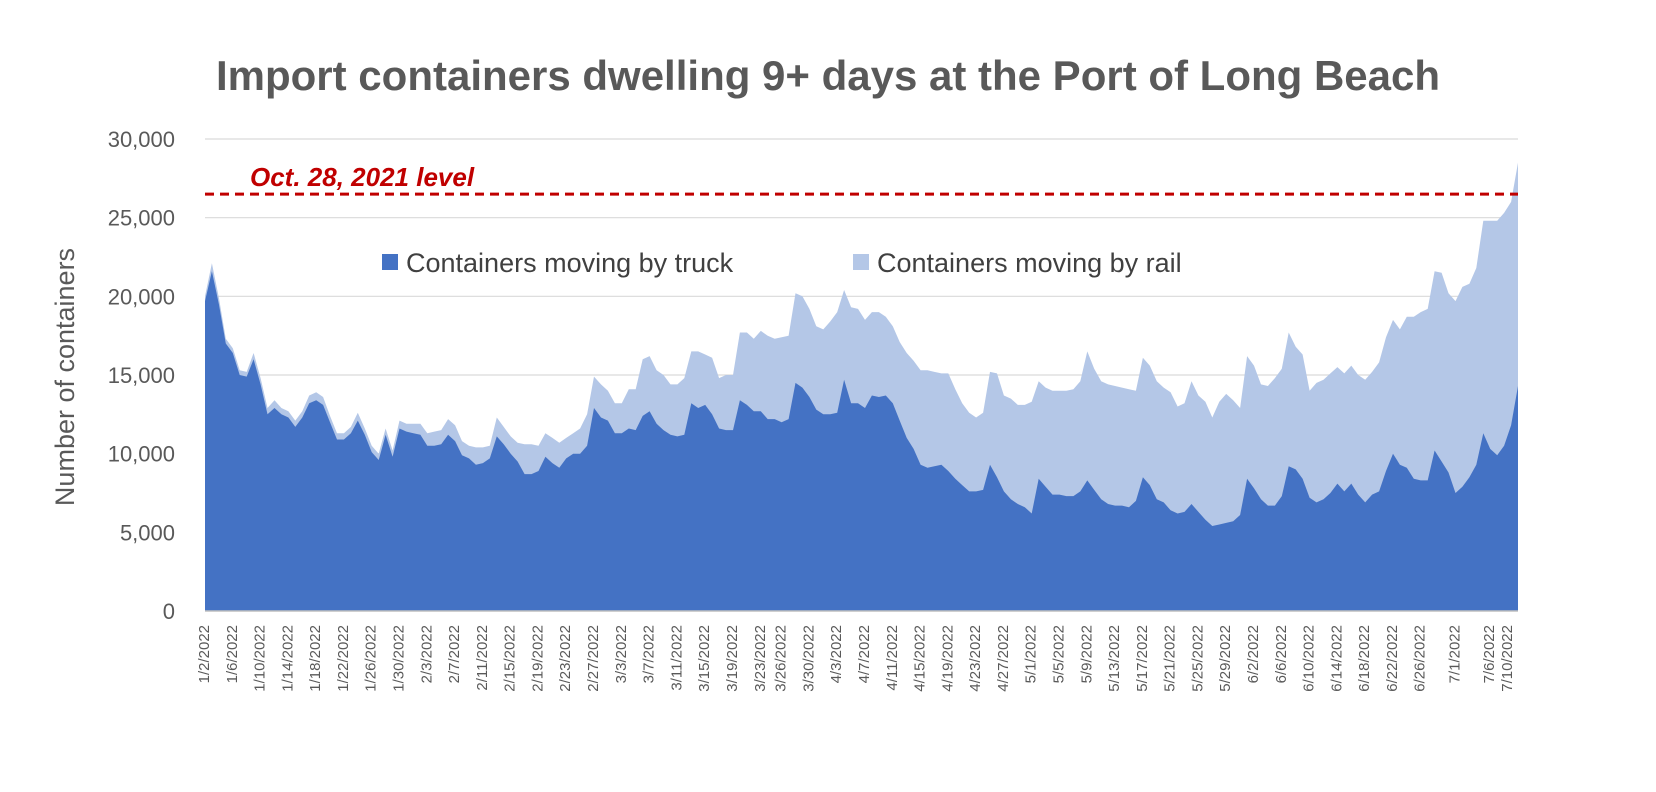 Image resolution: width=1656 pixels, height=792 pixels. I want to click on x-tick-label: 4/7/2022, so click(864, 654).